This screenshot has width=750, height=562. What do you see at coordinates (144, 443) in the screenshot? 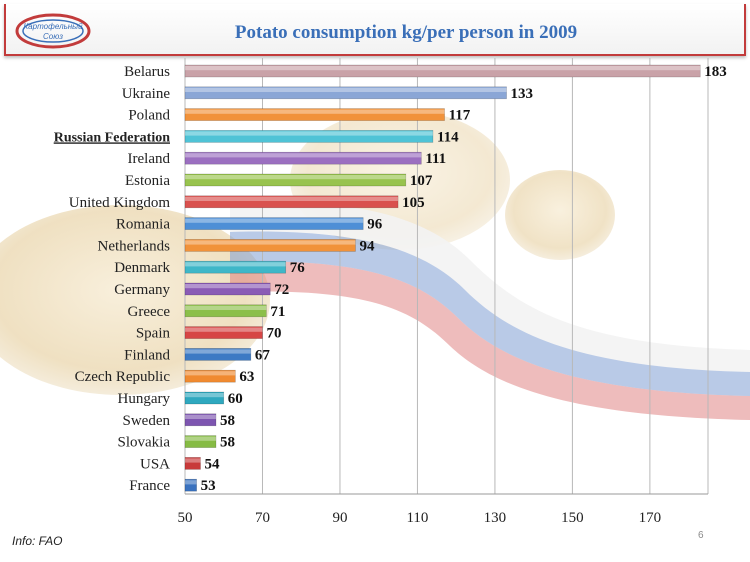
I see `category-label-slovakia: Slovakia` at bounding box center [144, 443].